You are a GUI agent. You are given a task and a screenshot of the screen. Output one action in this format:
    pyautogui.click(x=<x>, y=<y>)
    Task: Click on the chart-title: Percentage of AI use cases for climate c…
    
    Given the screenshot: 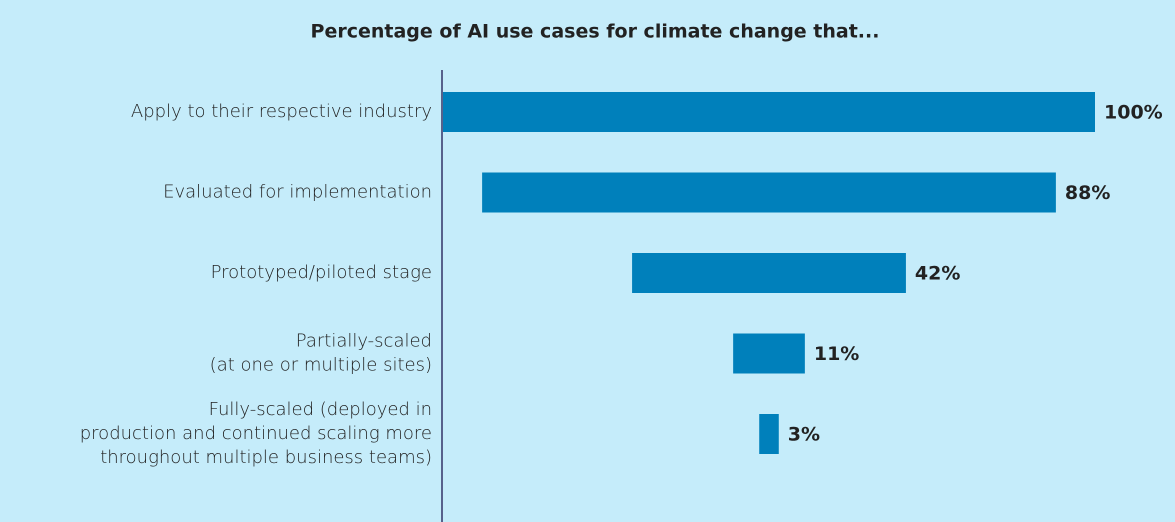 What is the action you would take?
    pyautogui.click(x=595, y=32)
    